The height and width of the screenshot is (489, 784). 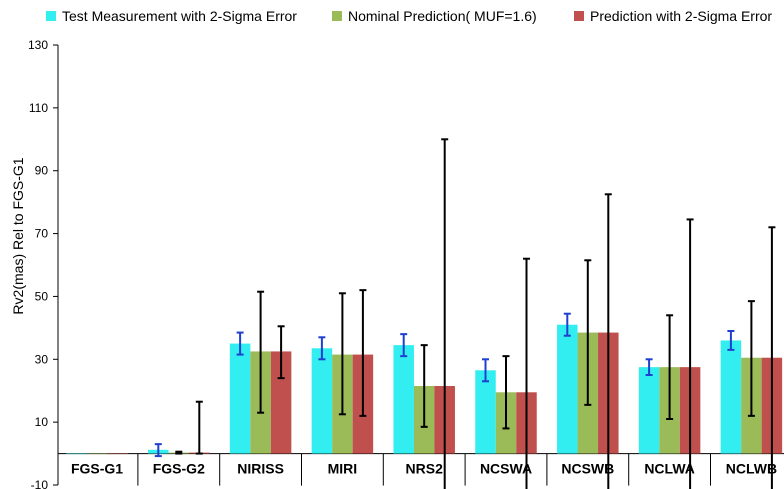 I want to click on x-tick-label: NCLWA, so click(x=669, y=469).